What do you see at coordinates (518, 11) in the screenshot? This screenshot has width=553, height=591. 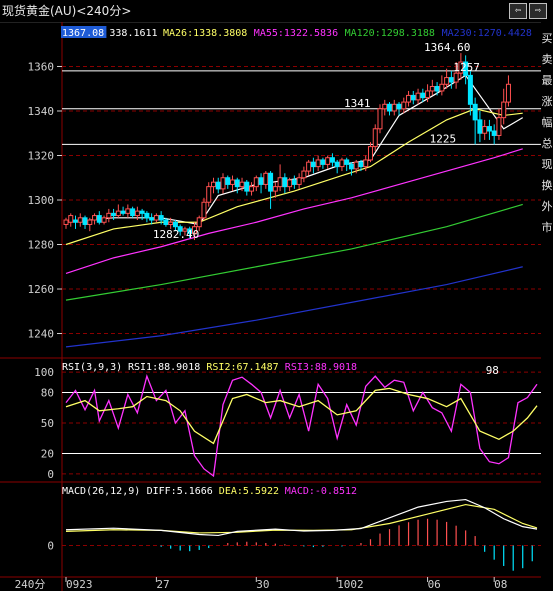 I see `prev-icon: ⇦` at bounding box center [518, 11].